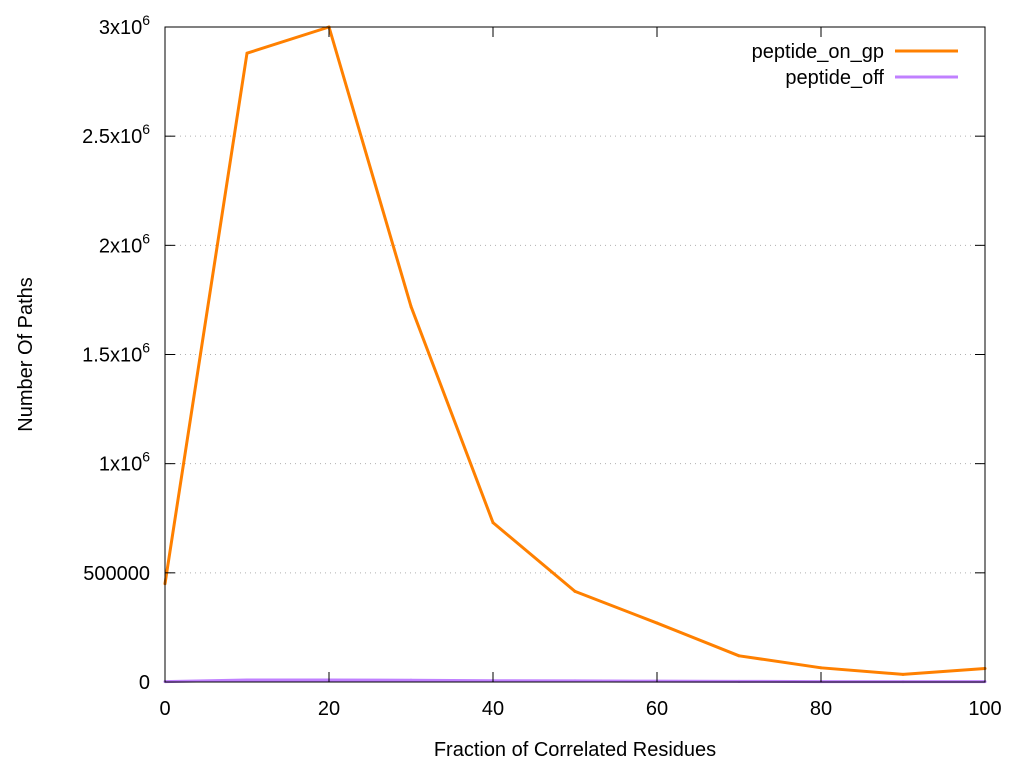 The height and width of the screenshot is (768, 1024). I want to click on y-axis-title: Number Of Paths, so click(26, 354).